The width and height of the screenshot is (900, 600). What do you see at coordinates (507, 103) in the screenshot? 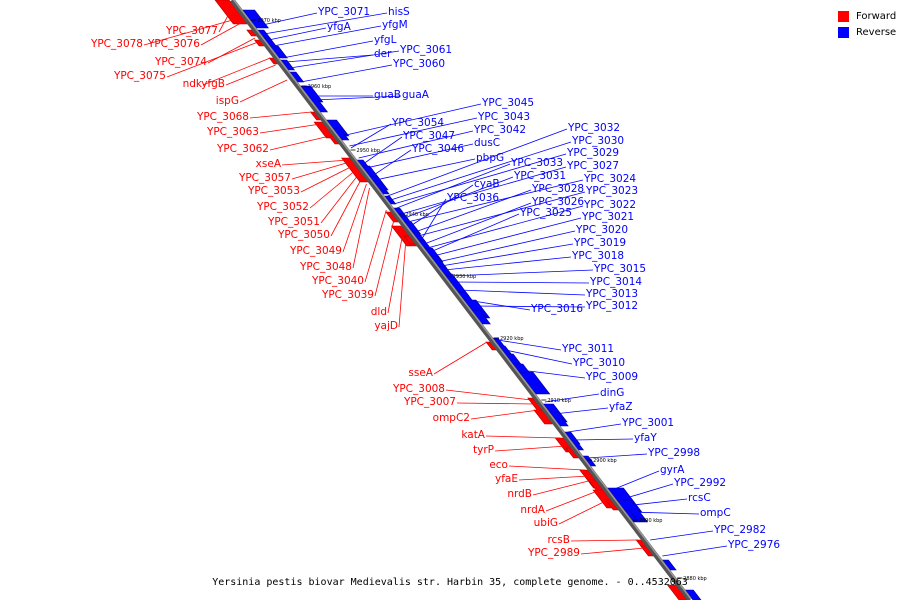
I see `reverse-gene-label: YPC_3045` at bounding box center [507, 103].